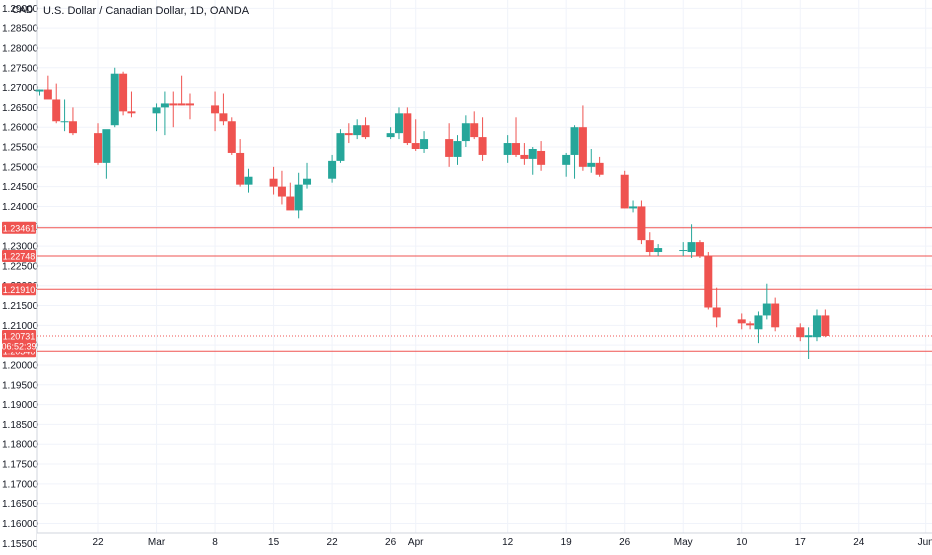 The height and width of the screenshot is (555, 932). What do you see at coordinates (416, 542) in the screenshot?
I see `x-tick-label: Apr` at bounding box center [416, 542].